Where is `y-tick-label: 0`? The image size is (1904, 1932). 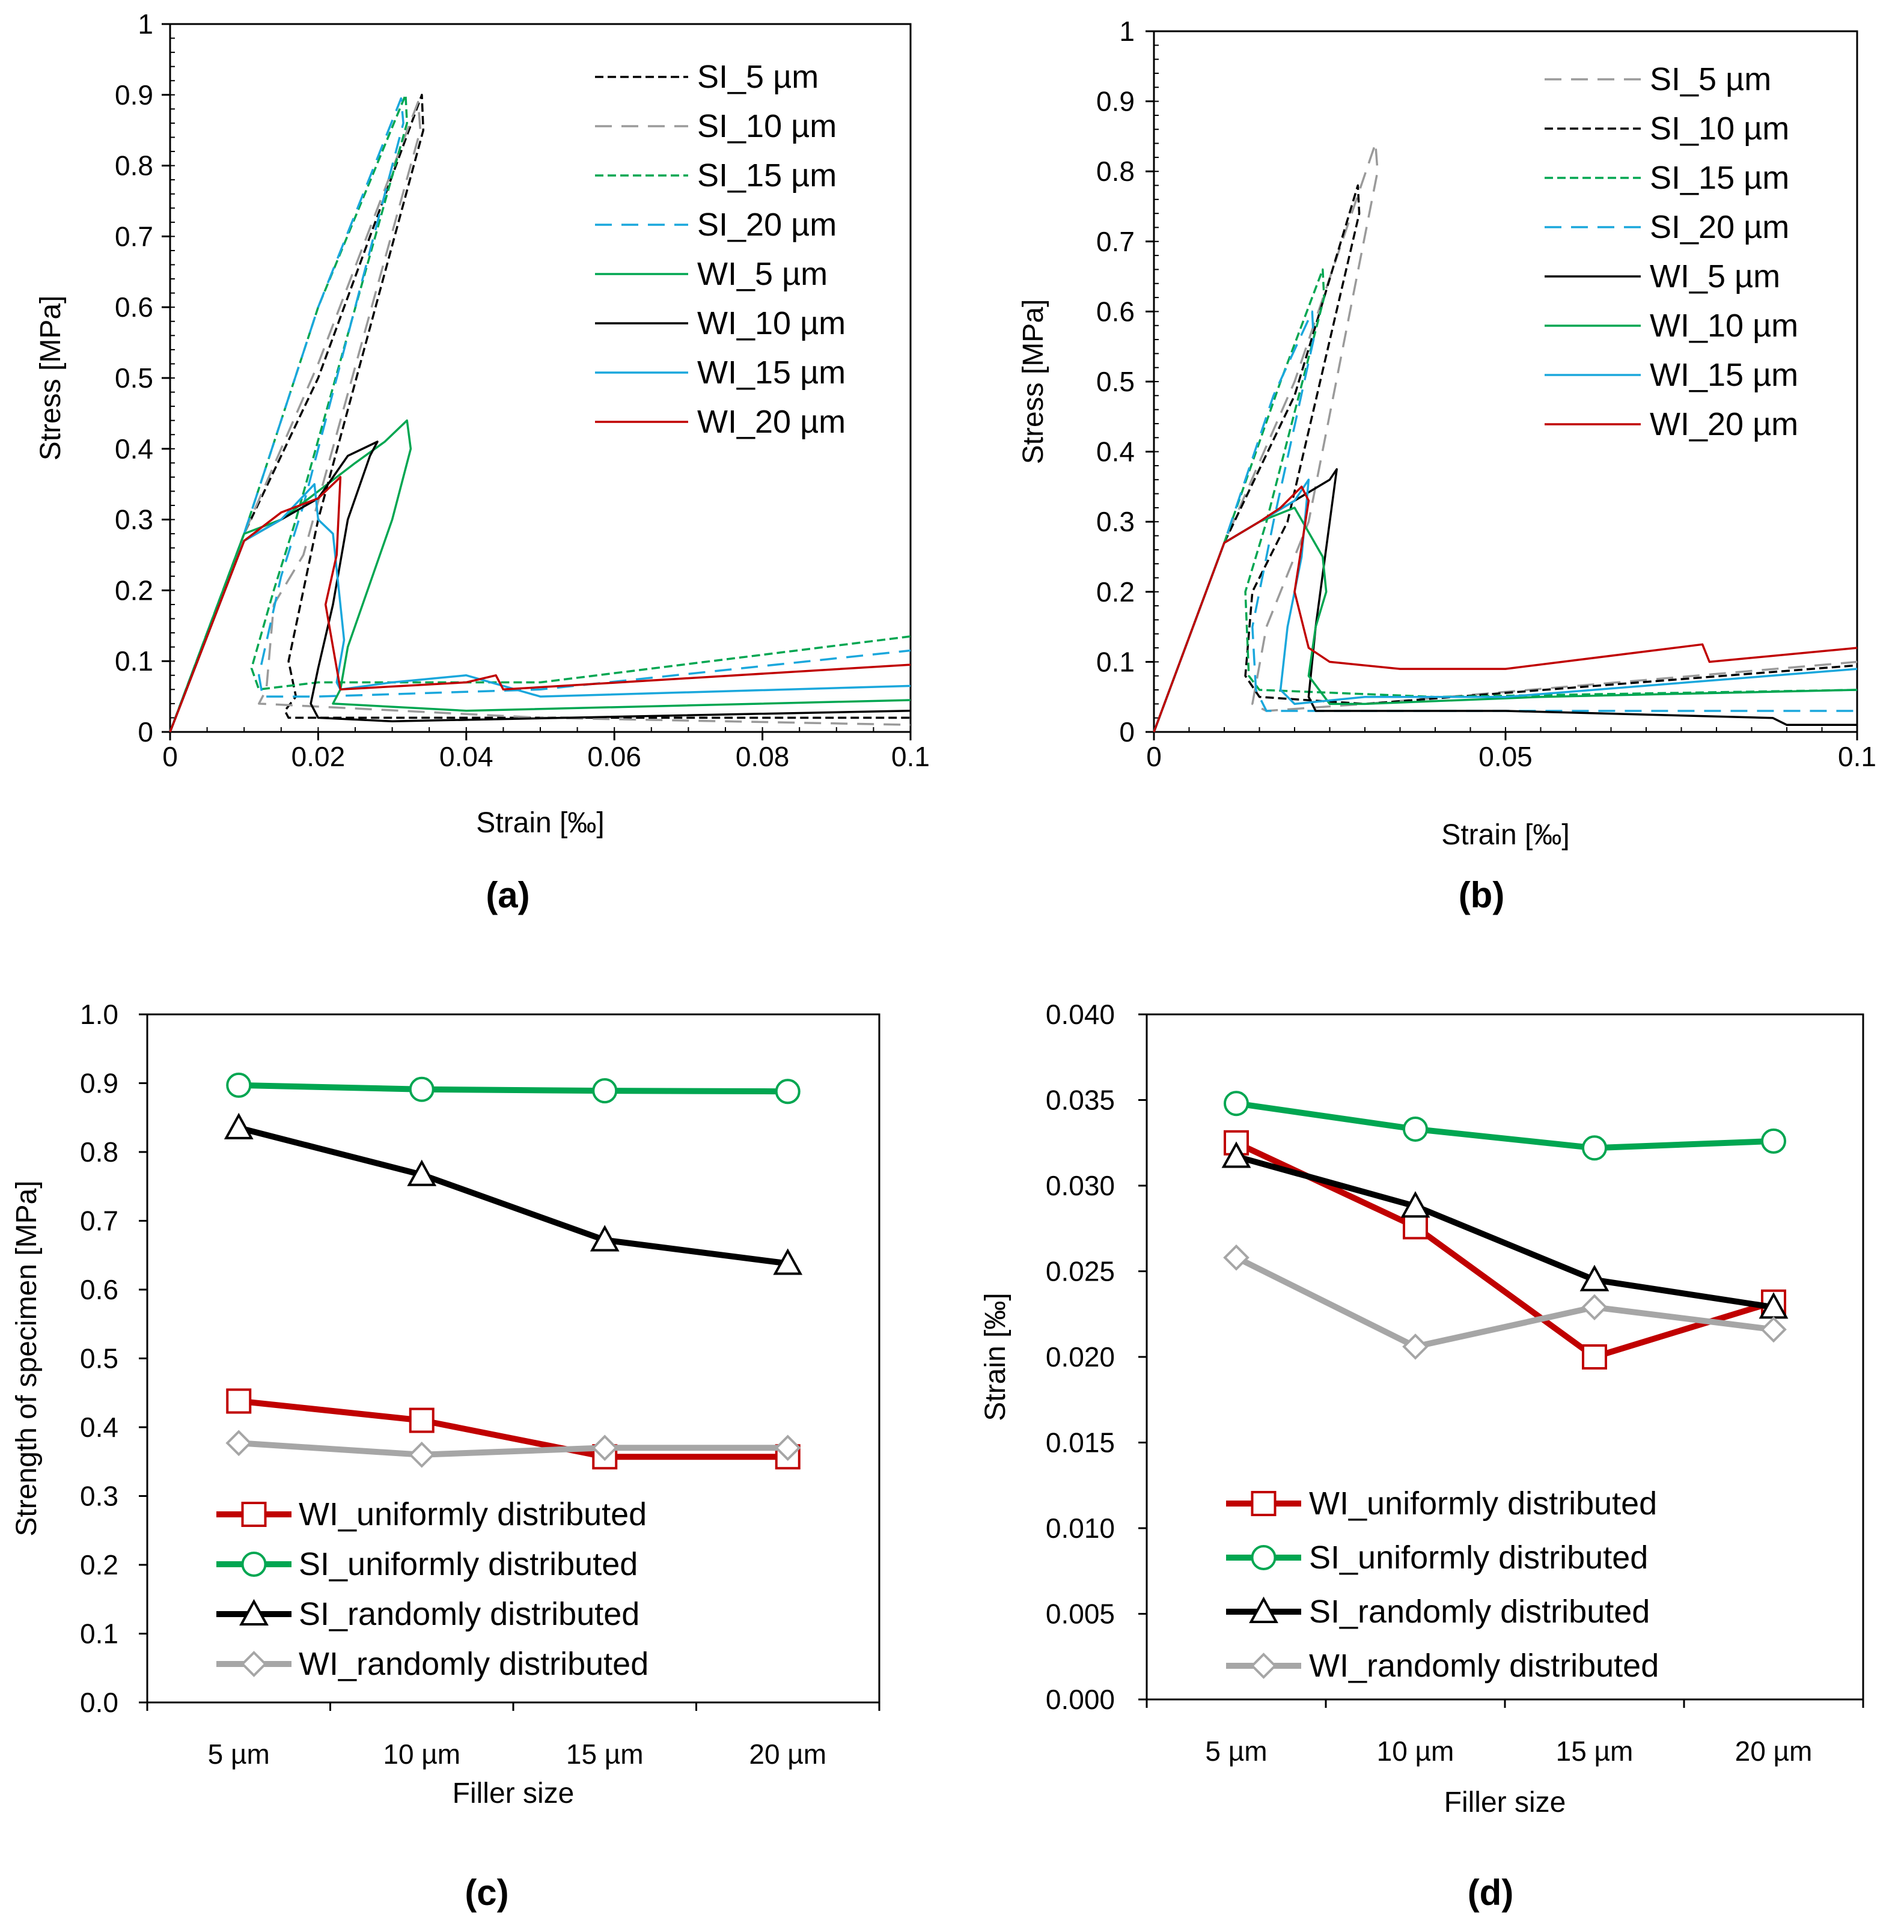
y-tick-label: 0 is located at coordinates (1127, 732).